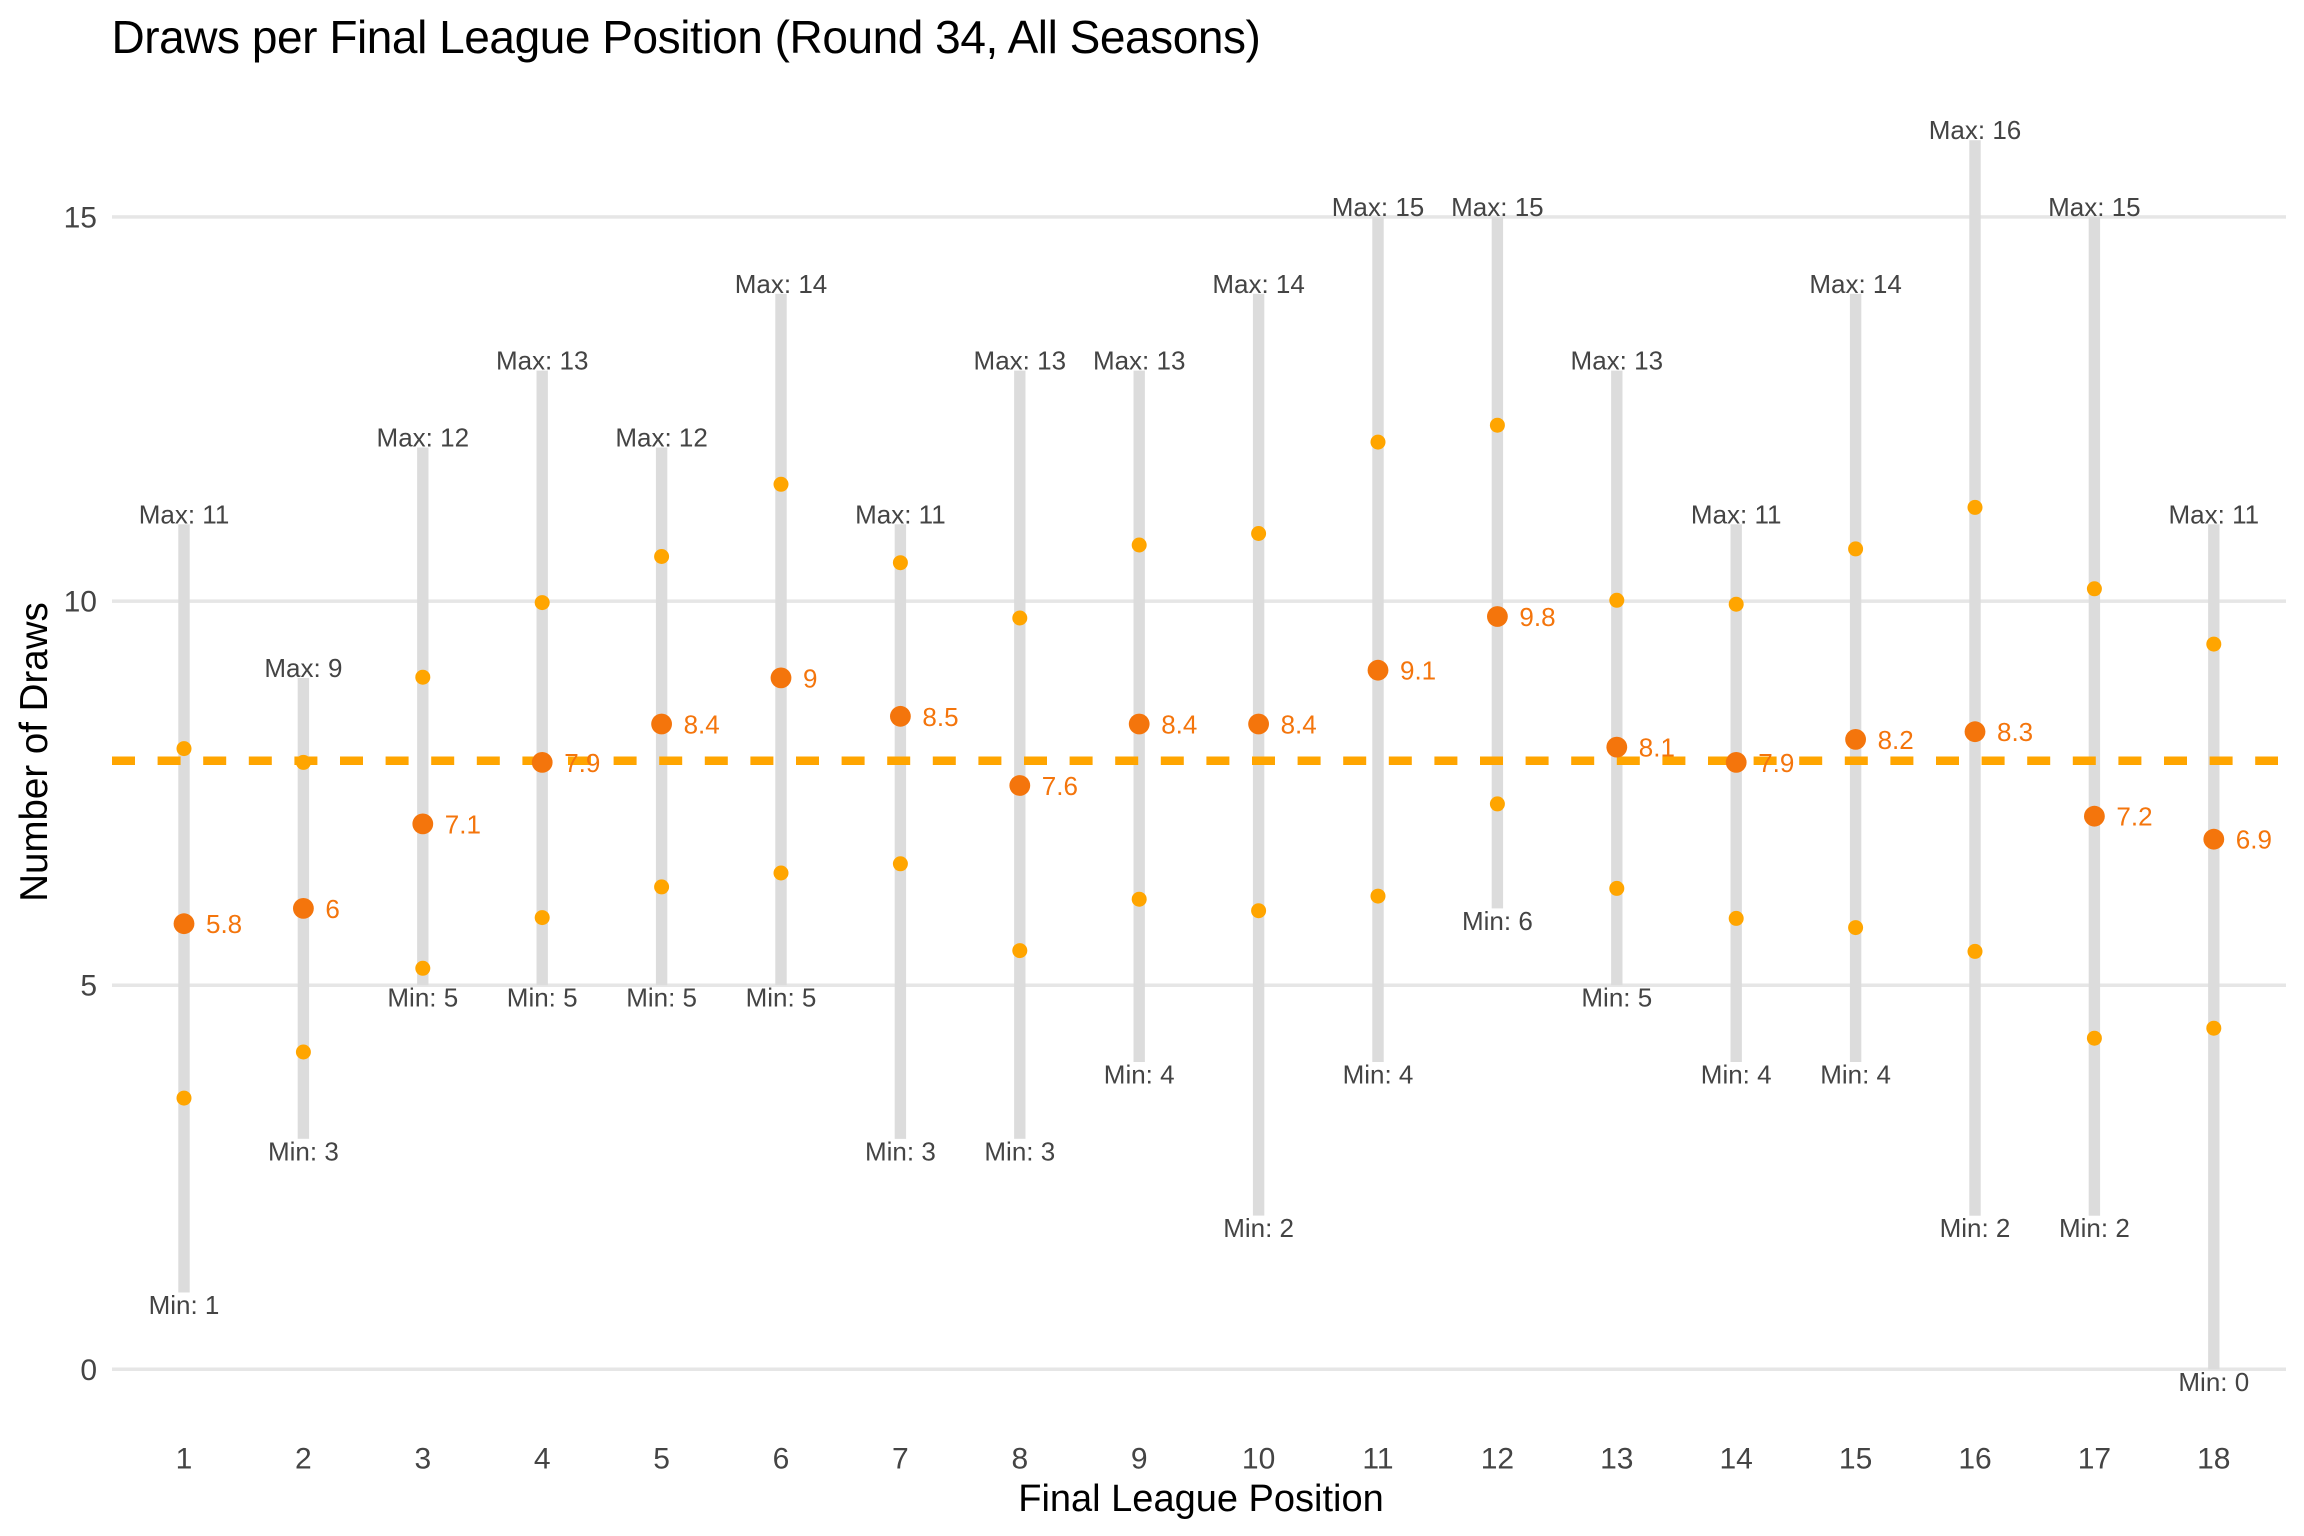 This screenshot has width=2304, height=1536. Describe the element at coordinates (2094, 1459) in the screenshot. I see `svg-text: 17` at that location.